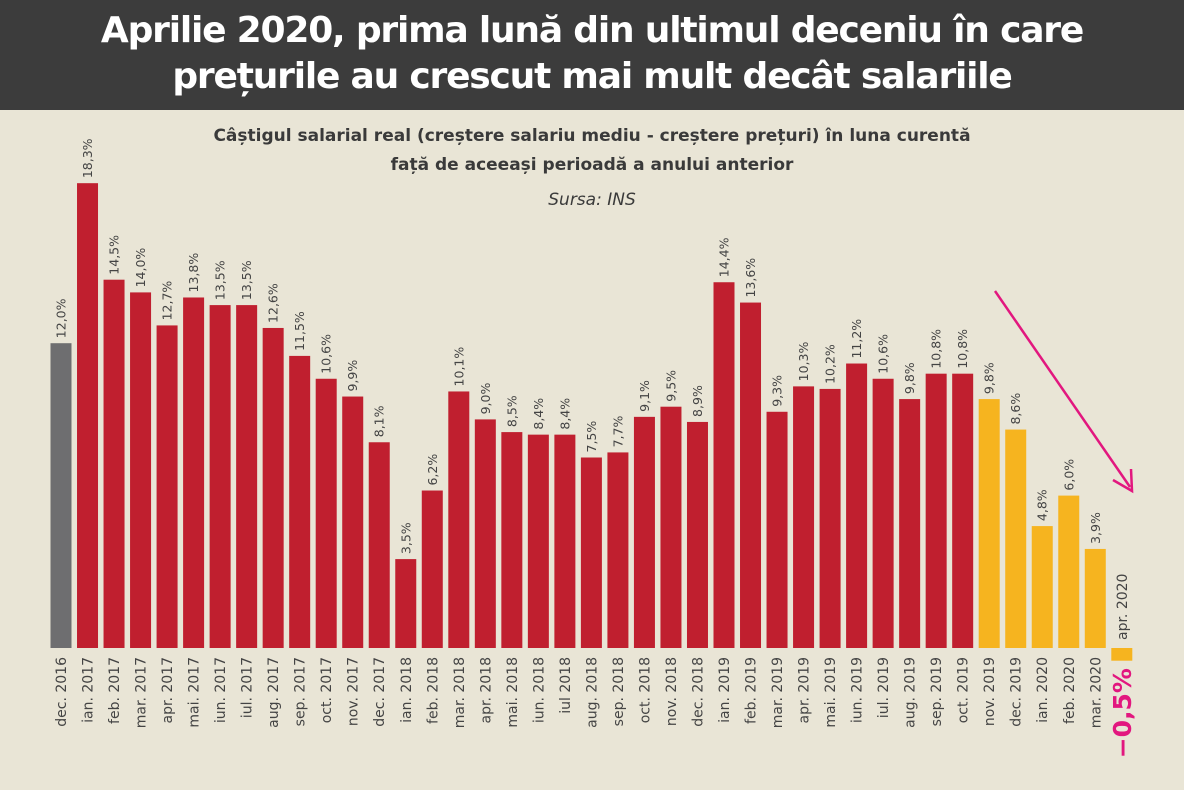  I want to click on value-label: 14,5%, so click(114, 255).